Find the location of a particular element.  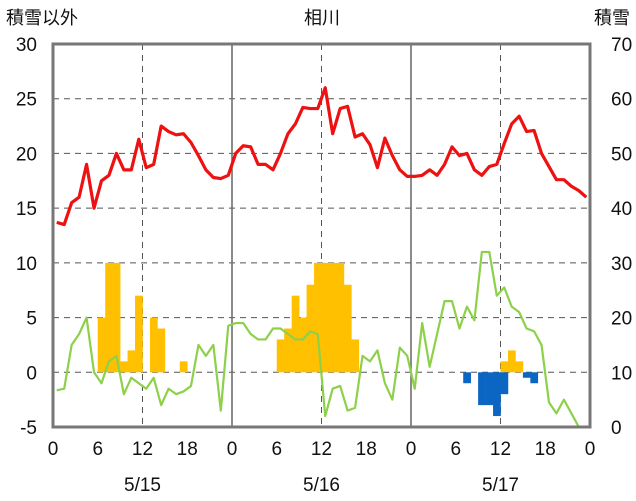

y-right-tick-label: 40 is located at coordinates (621, 209).